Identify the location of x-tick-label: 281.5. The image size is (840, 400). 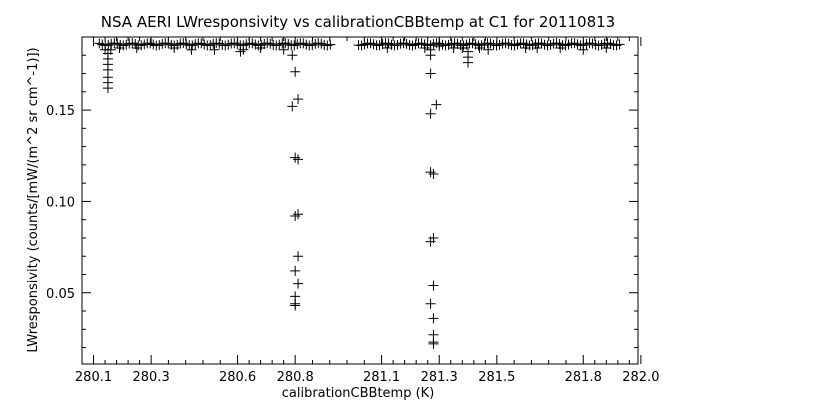
(496, 377).